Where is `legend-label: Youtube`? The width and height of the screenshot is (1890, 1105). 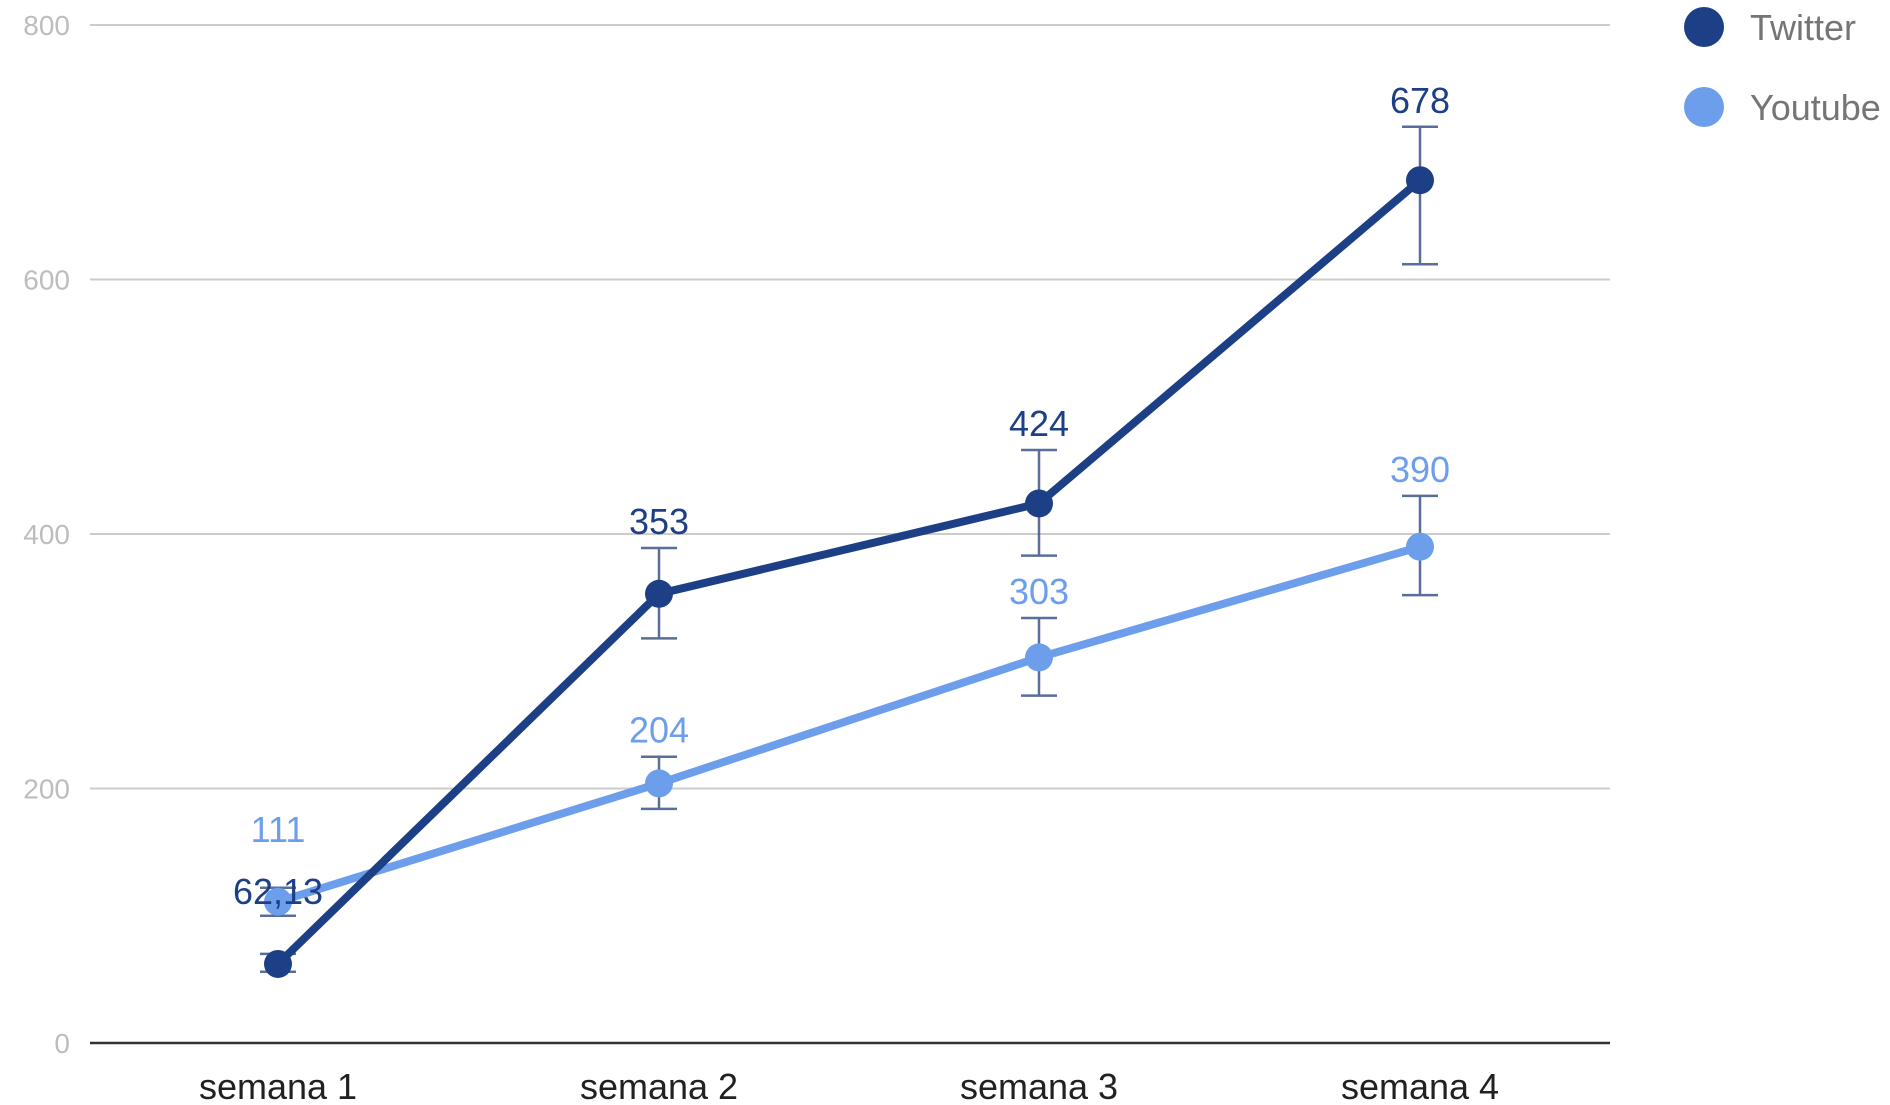 legend-label: Youtube is located at coordinates (1815, 107).